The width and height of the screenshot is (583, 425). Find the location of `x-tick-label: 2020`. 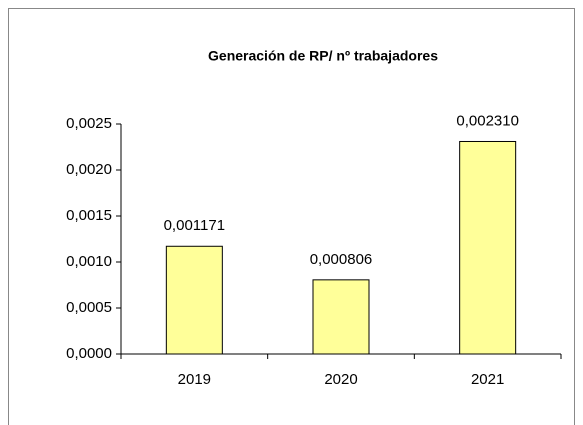

x-tick-label: 2020 is located at coordinates (340, 379).